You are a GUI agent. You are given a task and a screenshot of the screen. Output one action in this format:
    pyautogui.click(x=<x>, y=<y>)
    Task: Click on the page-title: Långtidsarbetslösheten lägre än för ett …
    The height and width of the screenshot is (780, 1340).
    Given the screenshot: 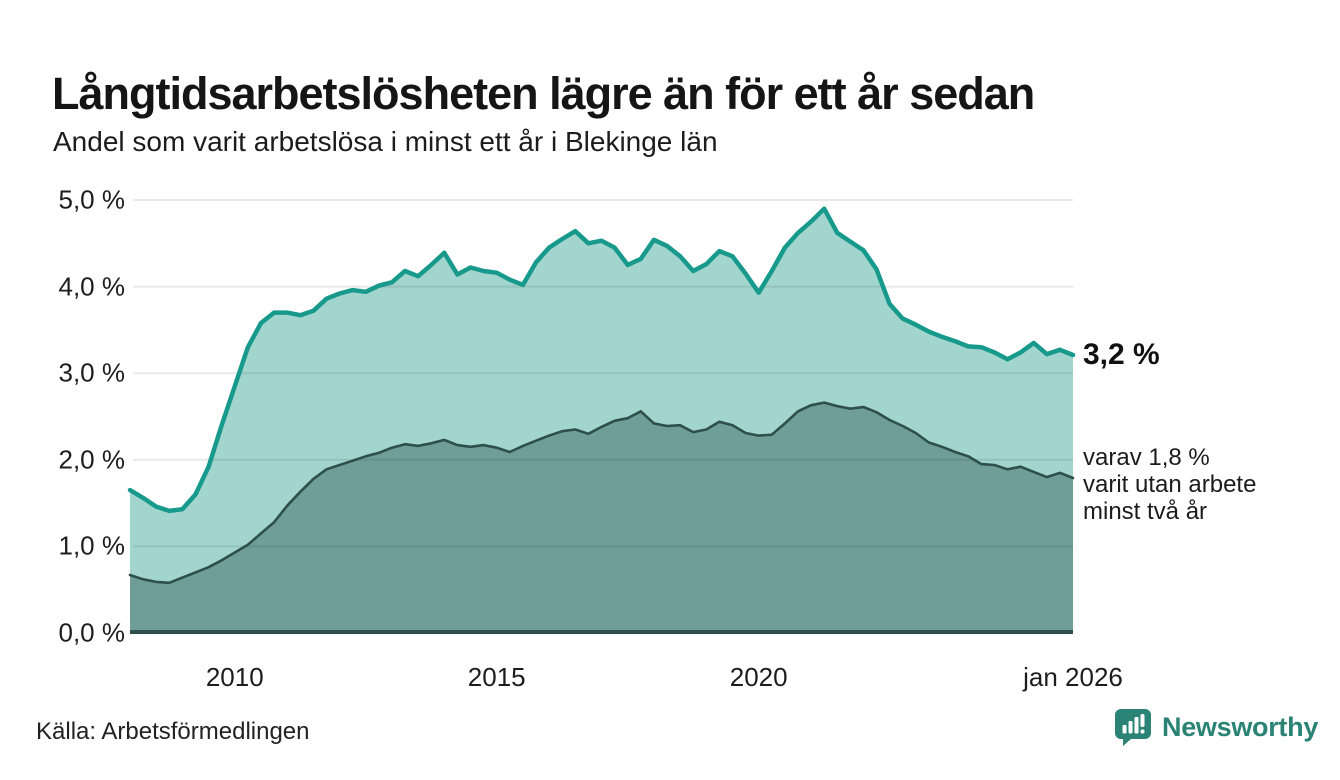 What is the action you would take?
    pyautogui.click(x=543, y=94)
    